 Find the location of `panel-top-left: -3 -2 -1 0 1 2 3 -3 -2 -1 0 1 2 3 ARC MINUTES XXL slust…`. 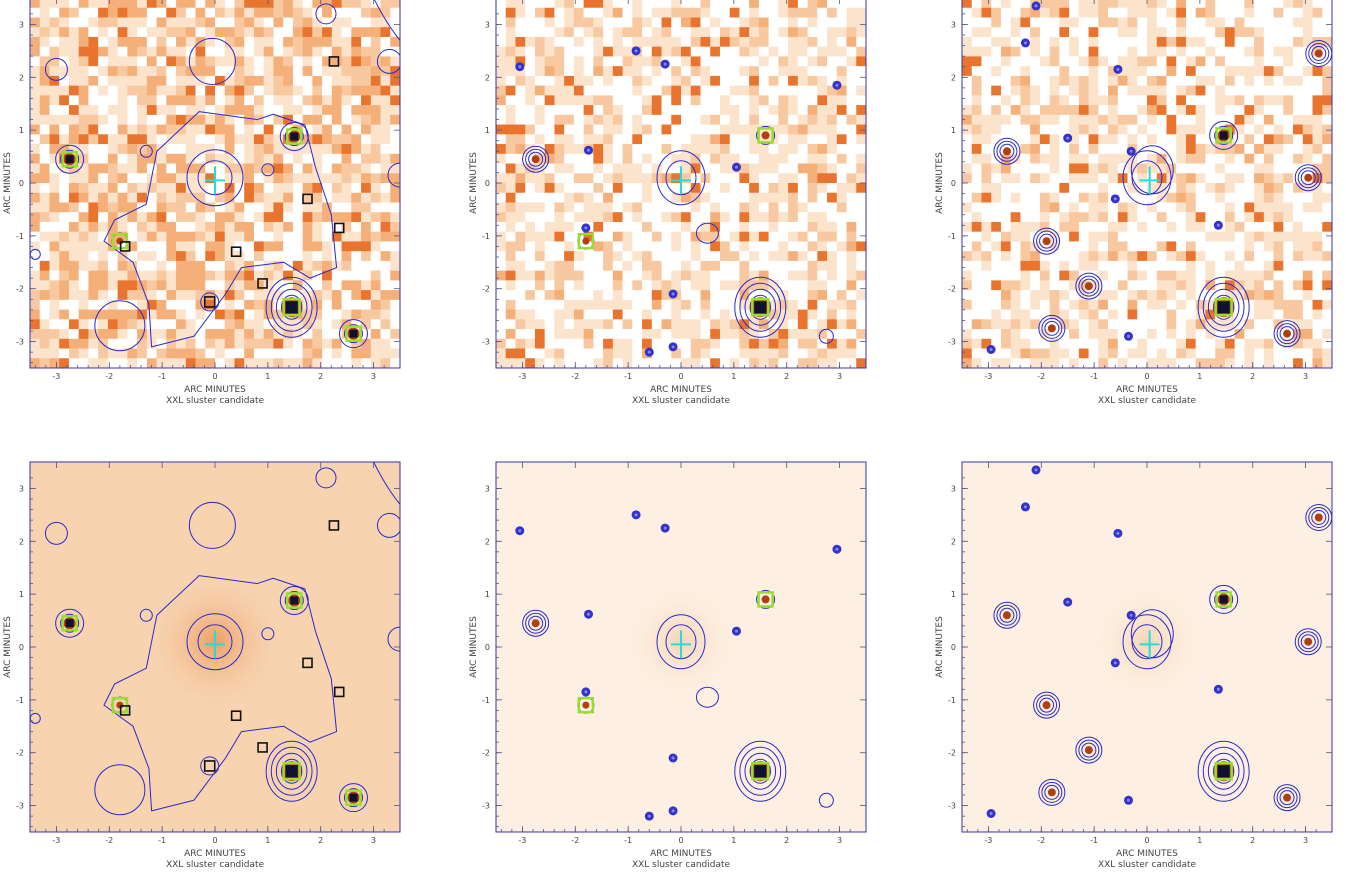

panel-top-left: -3 -2 -1 0 1 2 3 -3 -2 -1 0 1 2 3 ARC MINUTES XXL slust… is located at coordinates (202, 205).